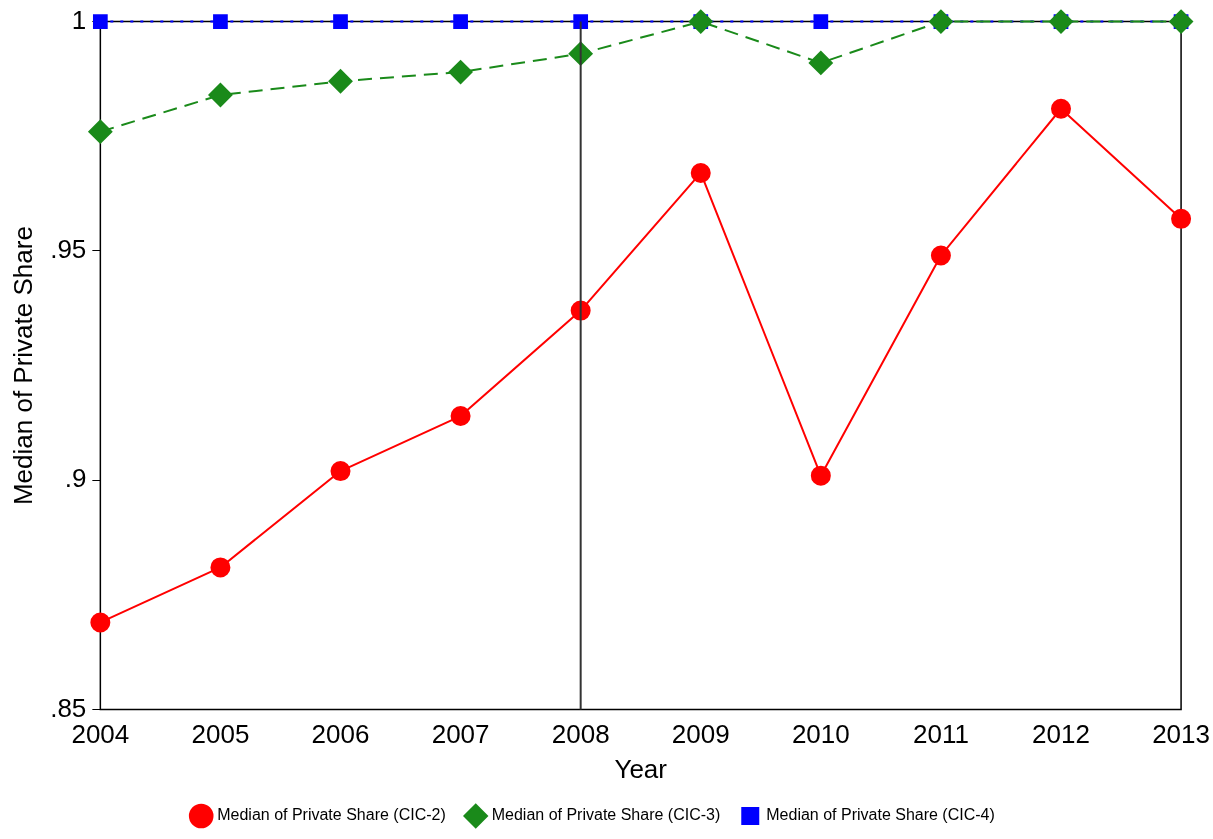 This screenshot has height=839, width=1213. What do you see at coordinates (606, 815) in the screenshot?
I see `legend-label: Median of Private Share (CIC-3)` at bounding box center [606, 815].